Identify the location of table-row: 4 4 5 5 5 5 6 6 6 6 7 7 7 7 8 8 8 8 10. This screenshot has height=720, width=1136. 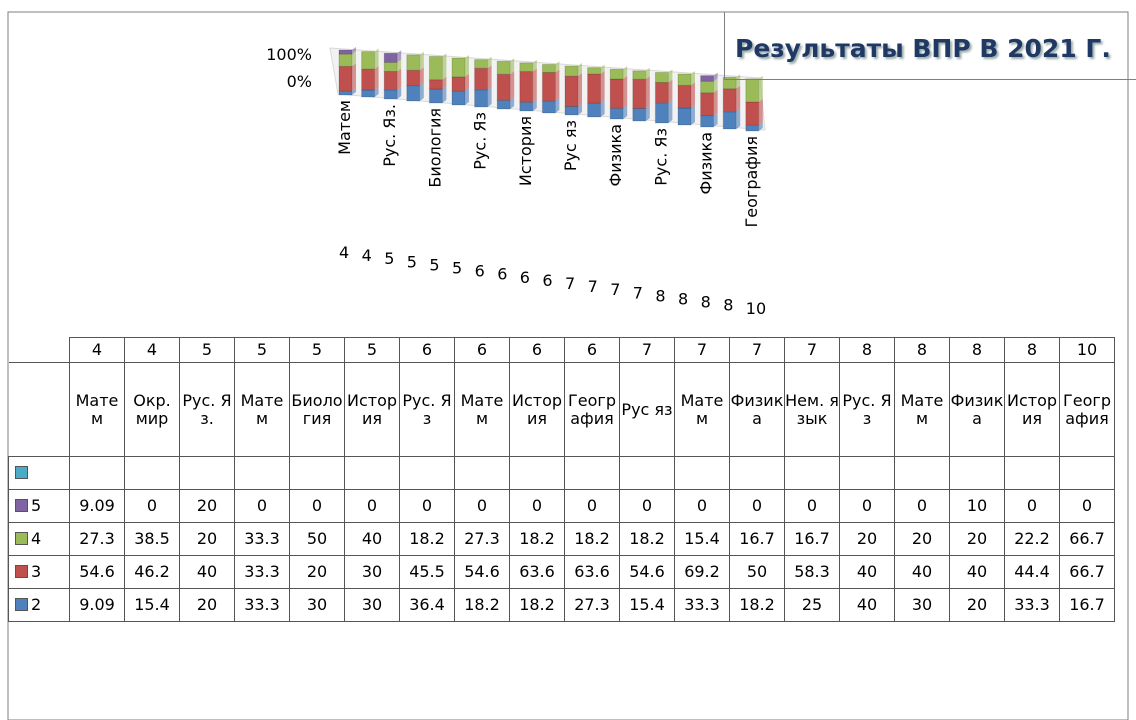
(562, 350).